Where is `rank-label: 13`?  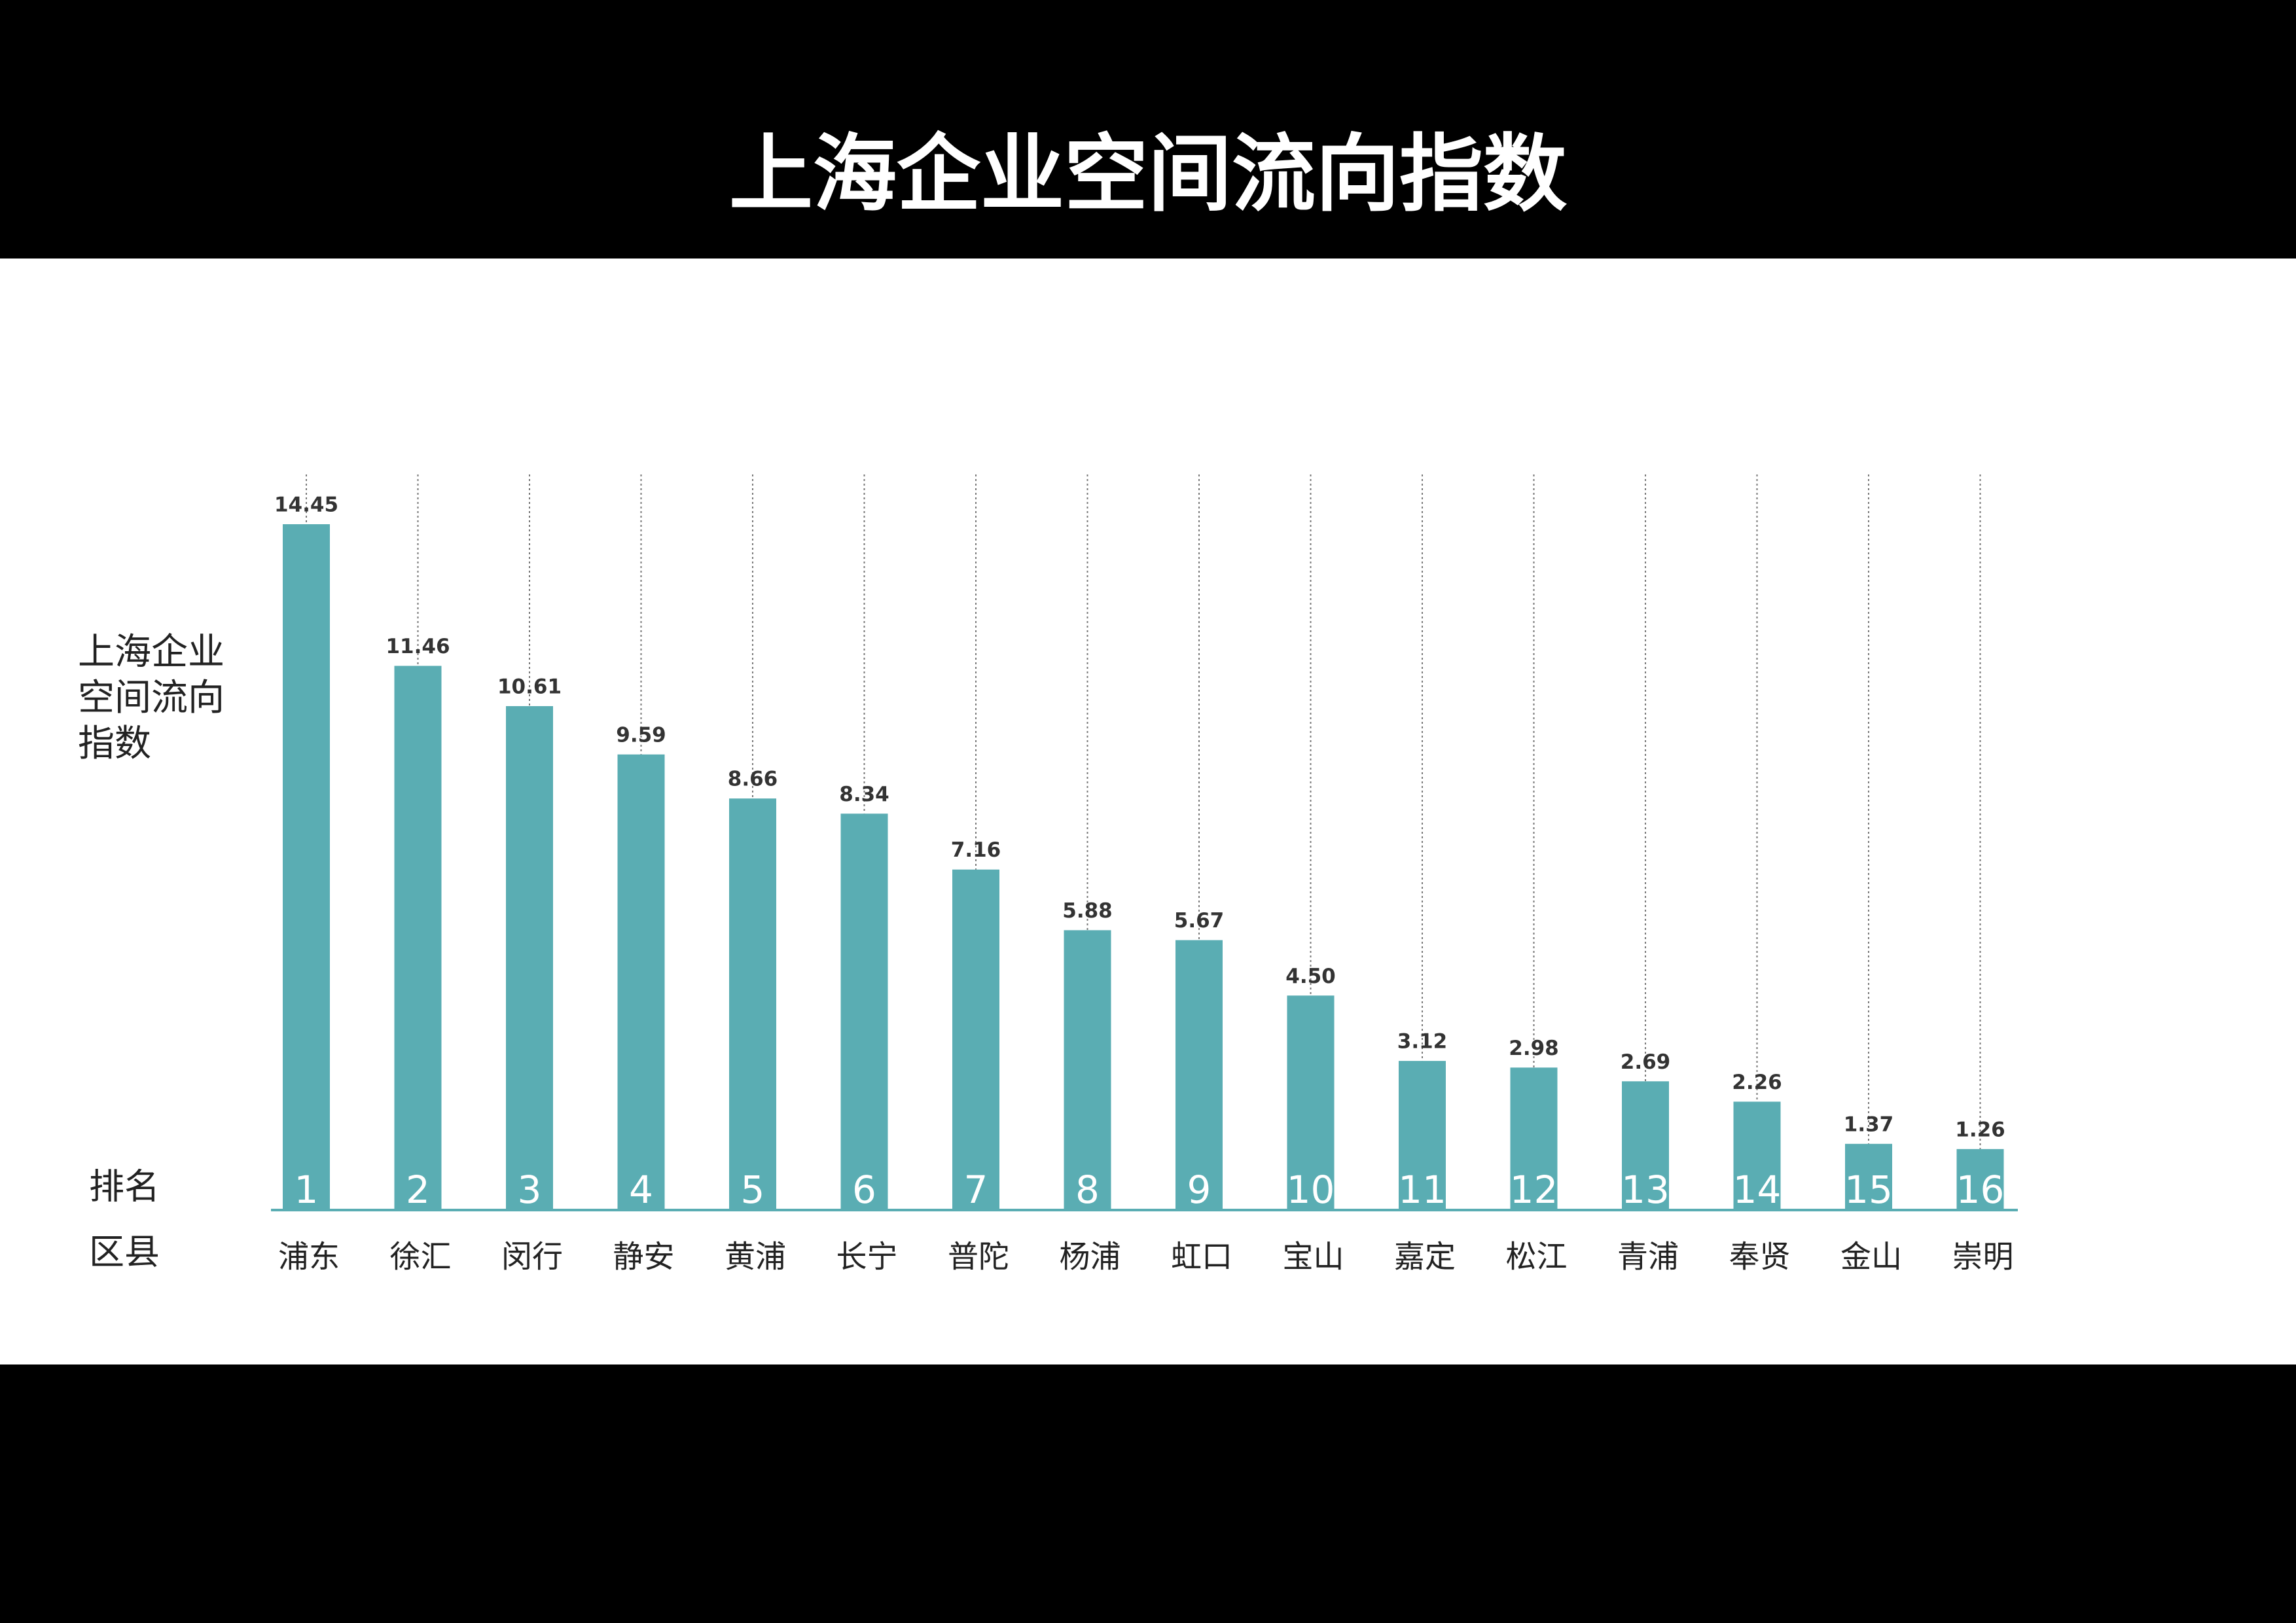 rank-label: 13 is located at coordinates (1646, 1190).